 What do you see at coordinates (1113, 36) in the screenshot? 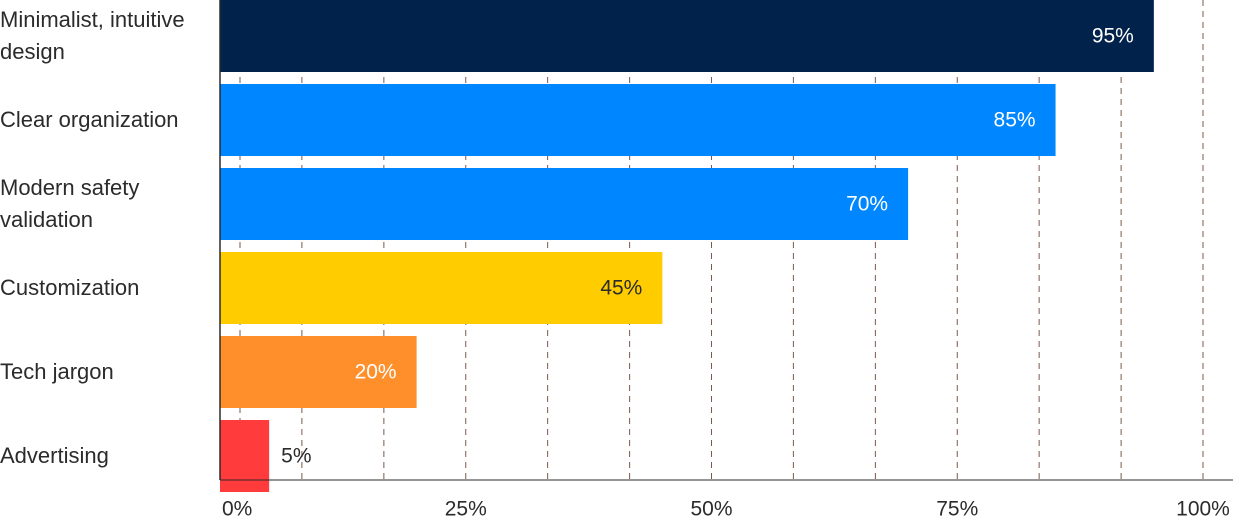
I see `value-label: 95%` at bounding box center [1113, 36].